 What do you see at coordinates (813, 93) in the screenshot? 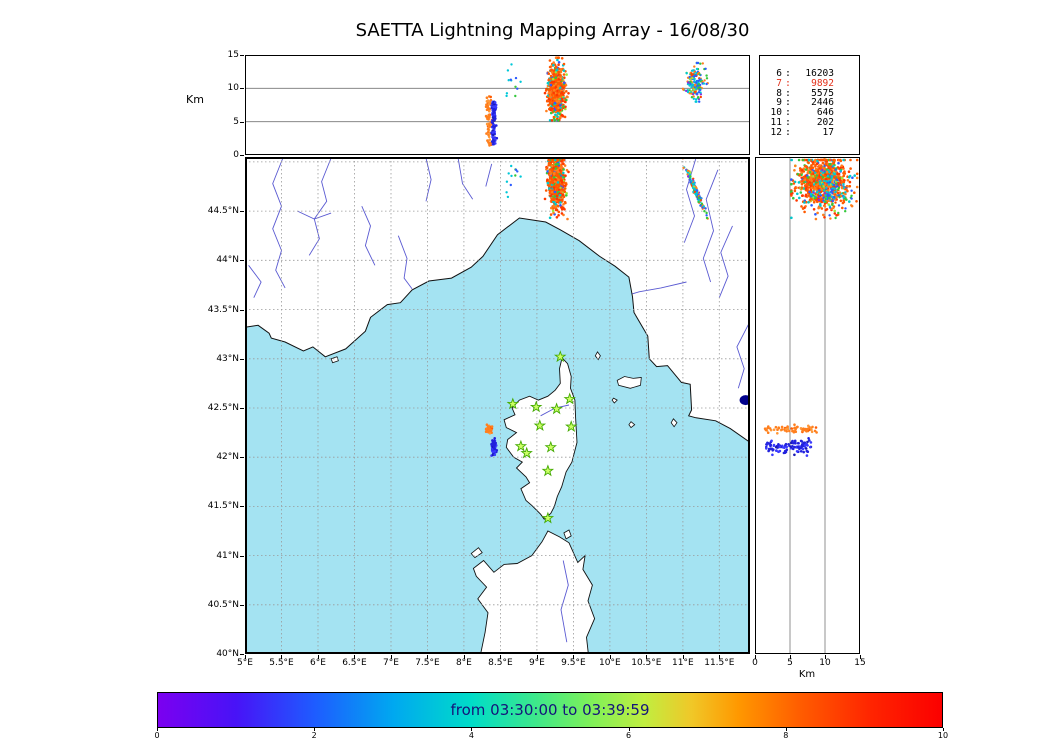
I see `stats-row: 8: 5575` at bounding box center [813, 93].